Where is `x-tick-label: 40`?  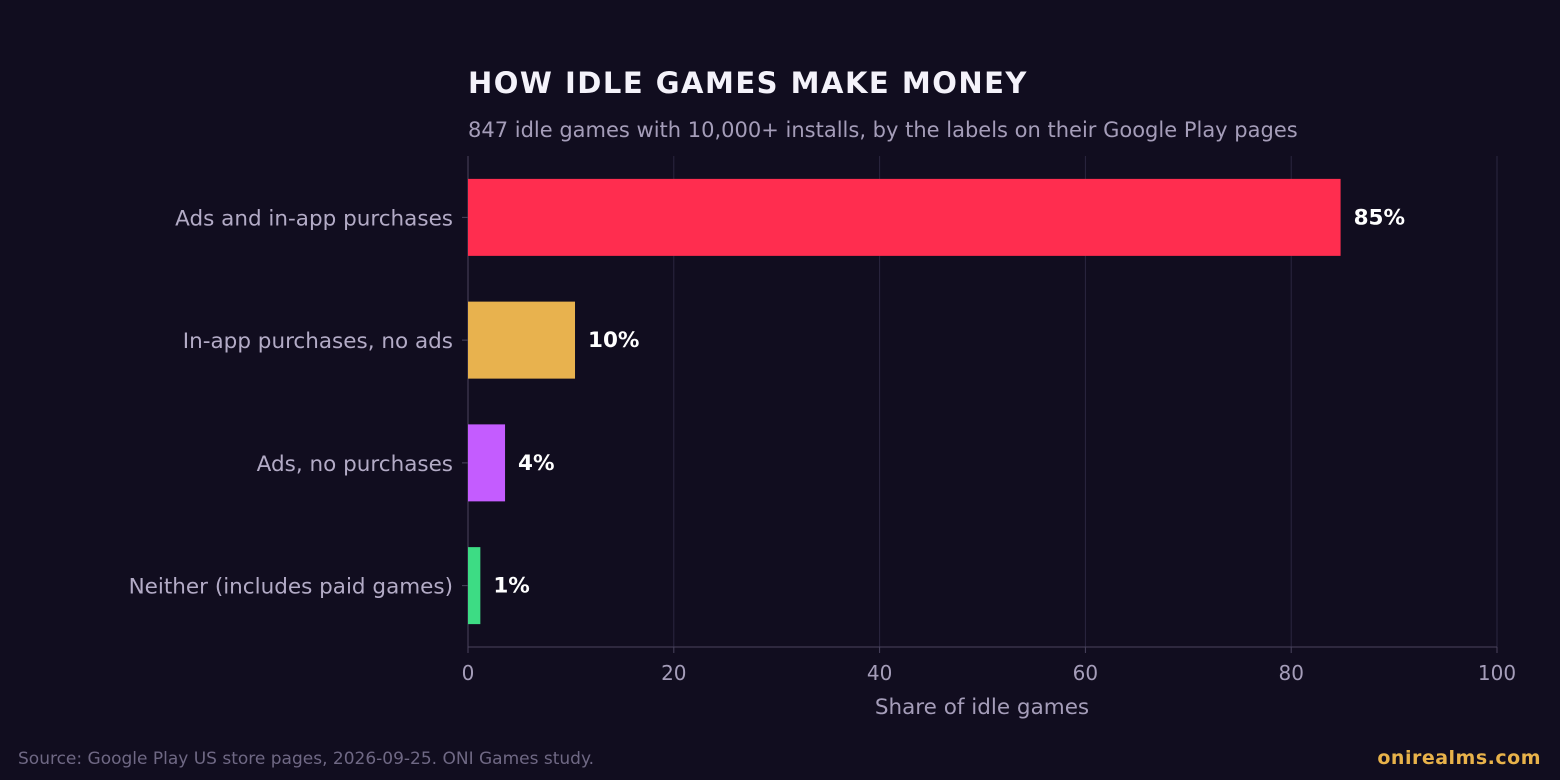 x-tick-label: 40 is located at coordinates (879, 673).